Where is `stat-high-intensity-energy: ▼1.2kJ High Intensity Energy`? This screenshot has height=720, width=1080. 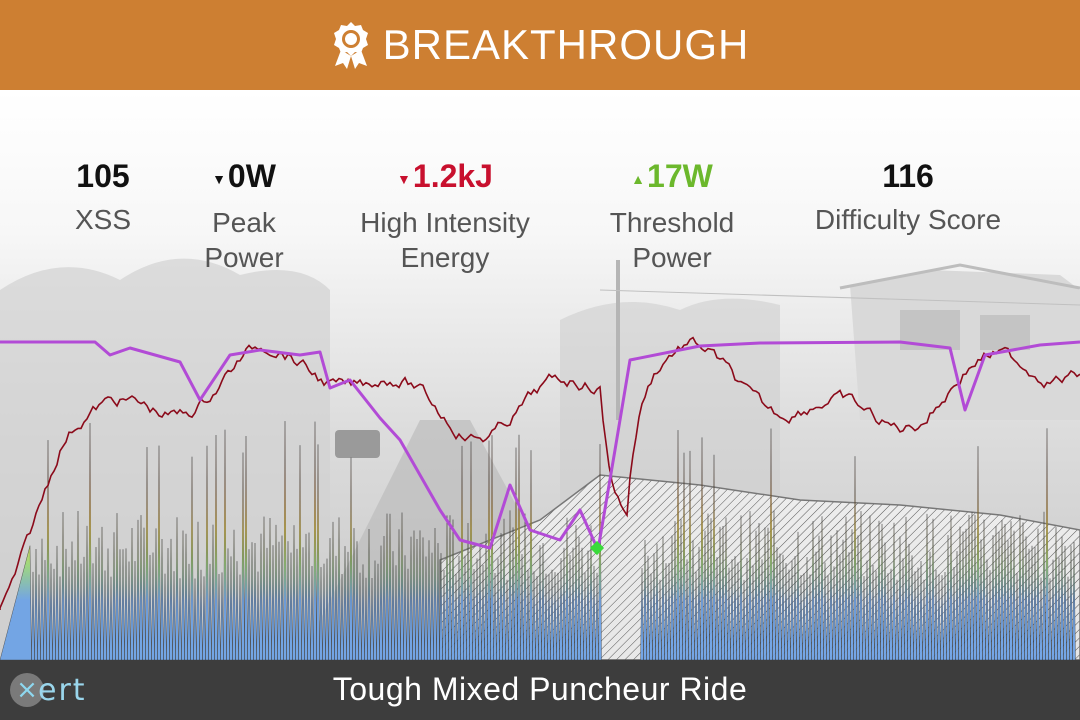 stat-high-intensity-energy: ▼1.2kJ High Intensity Energy is located at coordinates (445, 212).